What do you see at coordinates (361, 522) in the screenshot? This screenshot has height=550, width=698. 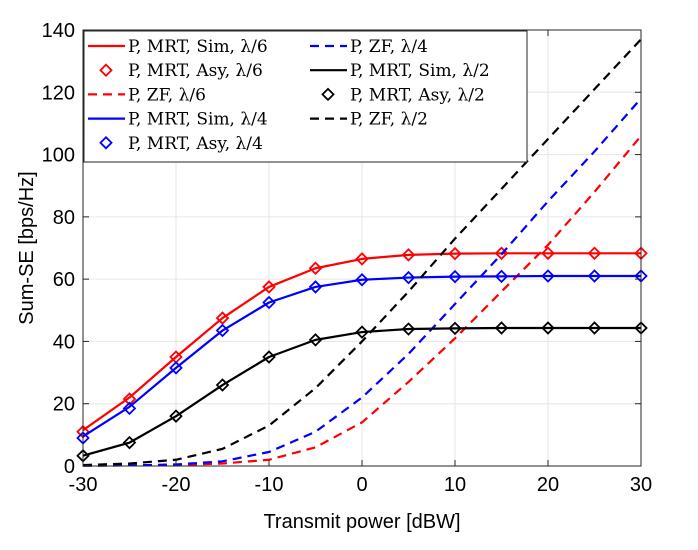 I see `x-axis-label: Transmit power [dBW]` at bounding box center [361, 522].